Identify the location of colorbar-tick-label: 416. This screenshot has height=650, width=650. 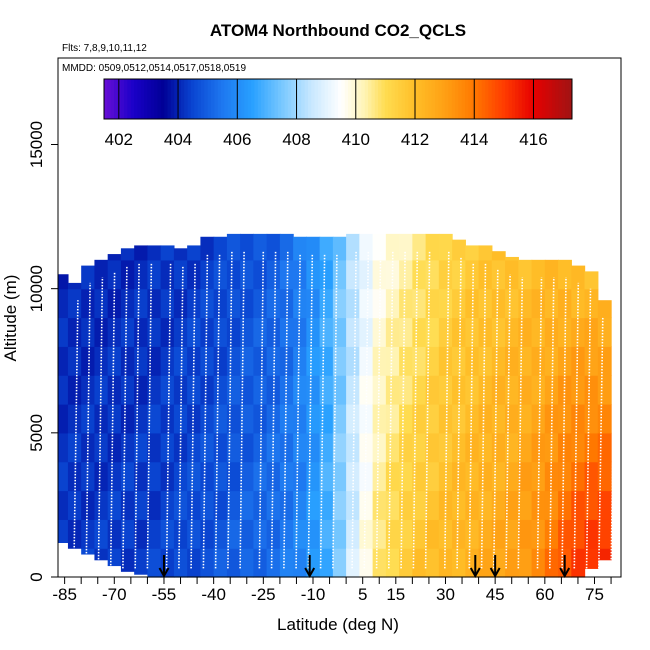
(533, 139).